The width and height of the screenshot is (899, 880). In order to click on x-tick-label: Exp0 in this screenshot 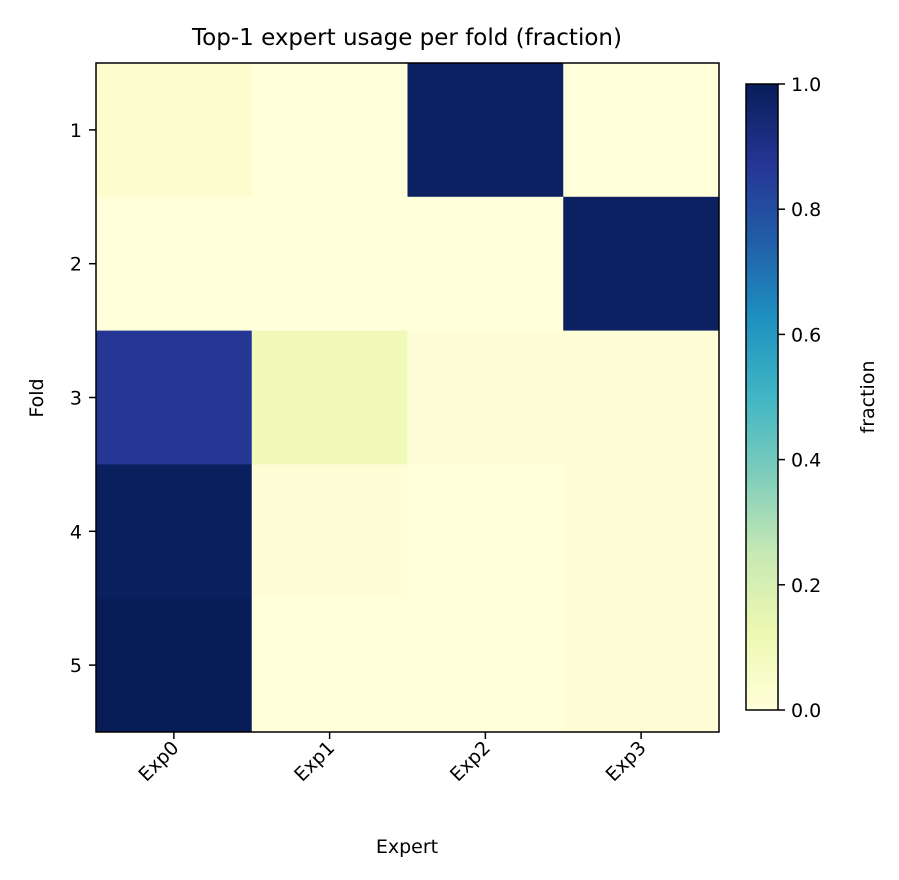, I will do `click(158, 761)`.